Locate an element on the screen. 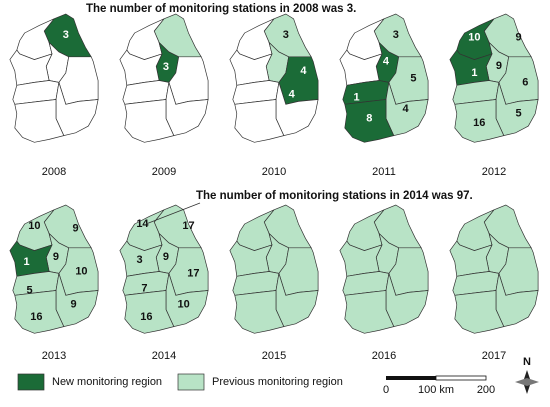 This screenshot has width=550, height=407. map-panel: 2017 is located at coordinates (494, 283).